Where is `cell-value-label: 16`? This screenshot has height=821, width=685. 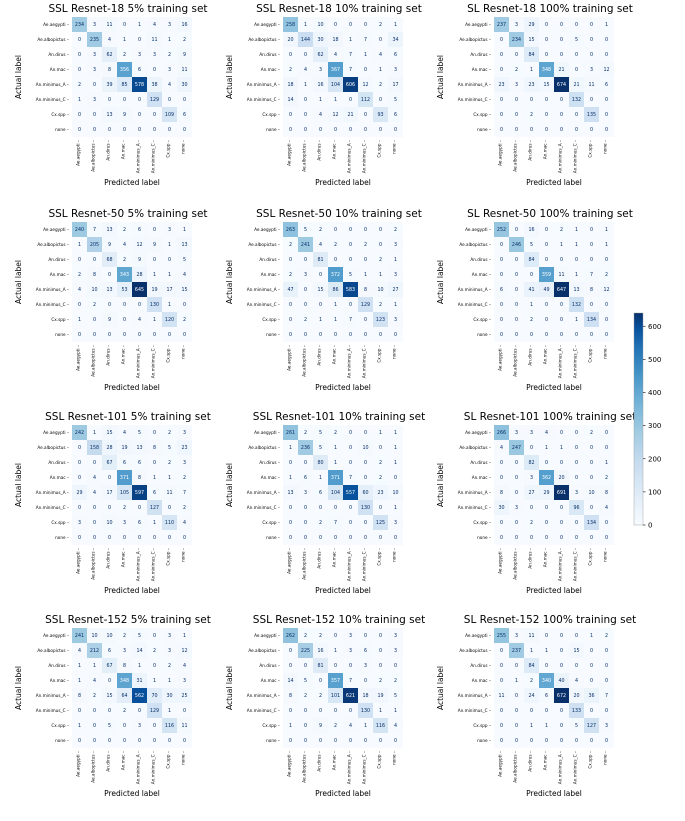 cell-value-label: 16 is located at coordinates (184, 25).